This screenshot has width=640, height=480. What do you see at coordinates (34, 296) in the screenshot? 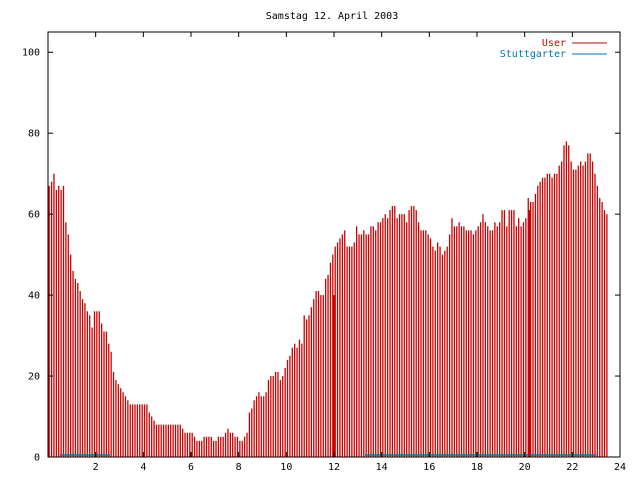
I see `y-tick-label: 40` at bounding box center [34, 296].